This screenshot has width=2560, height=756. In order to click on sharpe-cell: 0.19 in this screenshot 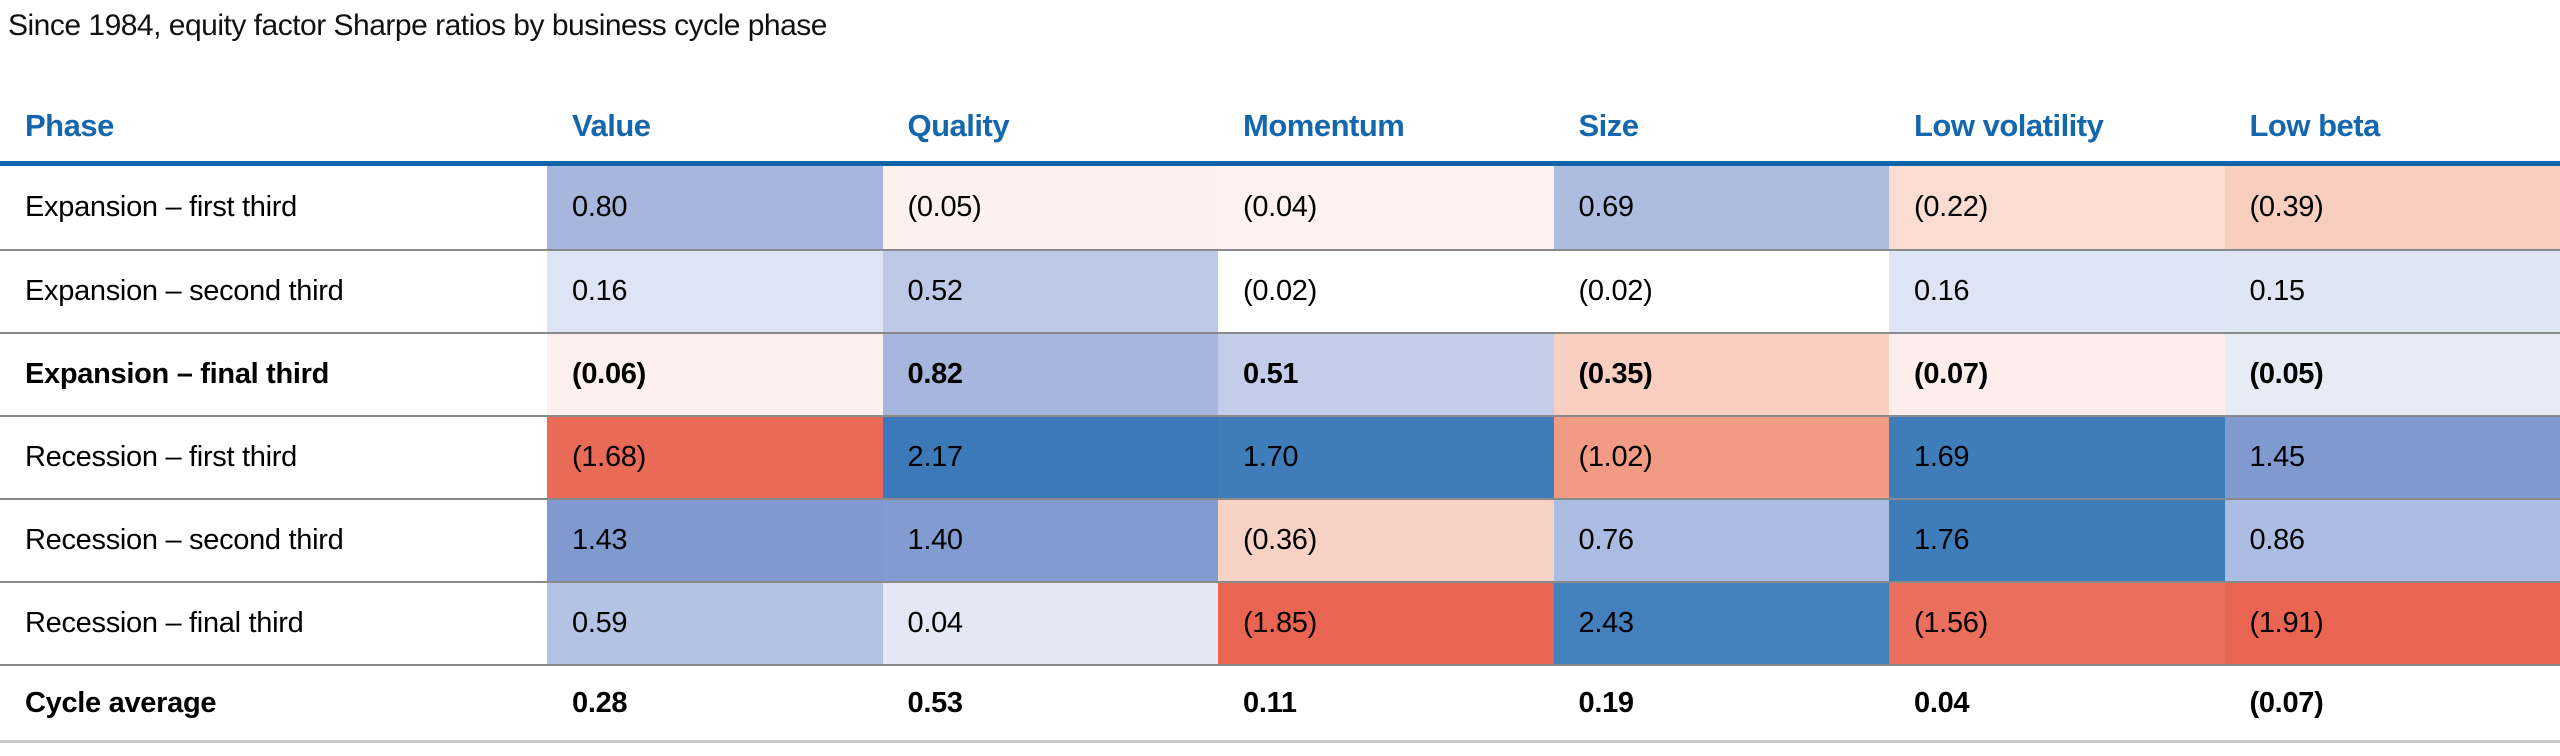, I will do `click(1721, 703)`.